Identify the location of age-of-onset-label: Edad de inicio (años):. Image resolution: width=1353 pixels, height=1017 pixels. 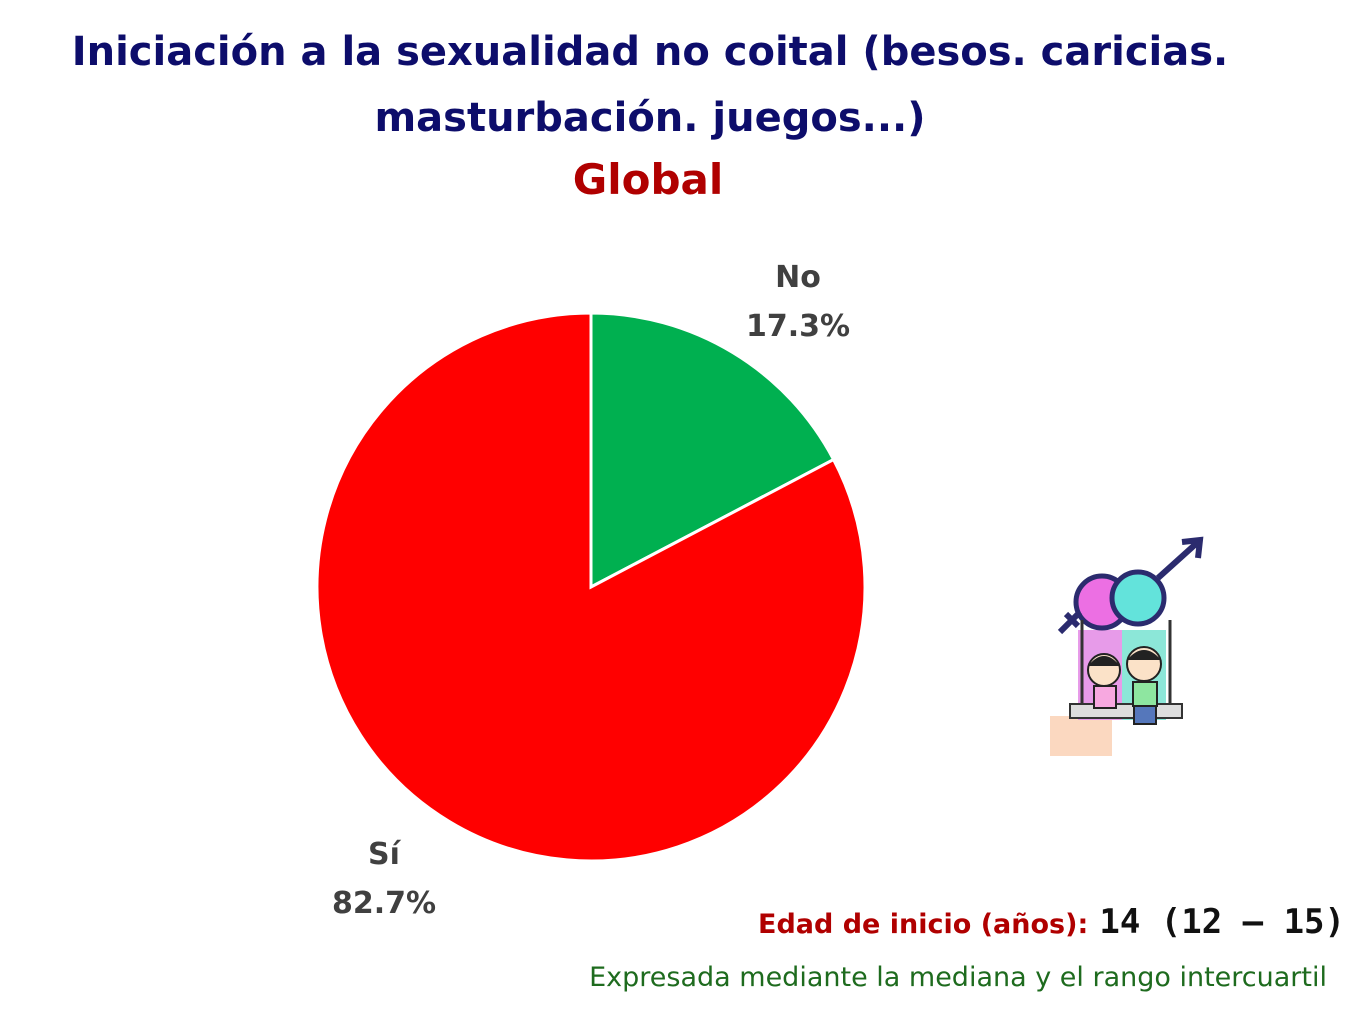
(923, 924).